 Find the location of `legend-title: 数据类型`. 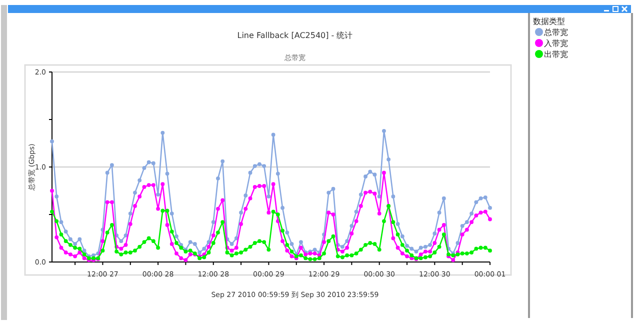

legend-title: 数据类型 is located at coordinates (549, 21).